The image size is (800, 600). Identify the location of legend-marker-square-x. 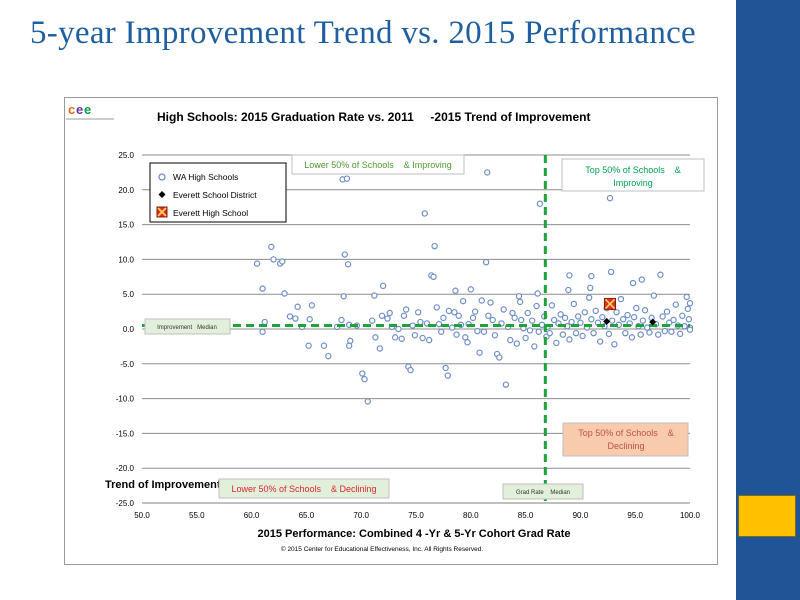
(162, 212).